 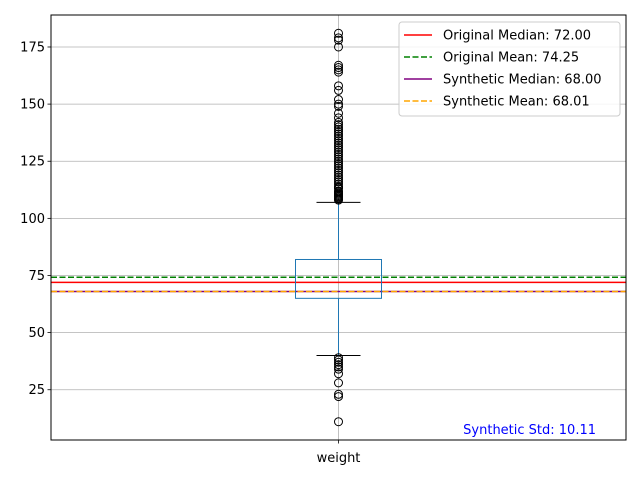 I want to click on box-group, so click(x=338, y=278).